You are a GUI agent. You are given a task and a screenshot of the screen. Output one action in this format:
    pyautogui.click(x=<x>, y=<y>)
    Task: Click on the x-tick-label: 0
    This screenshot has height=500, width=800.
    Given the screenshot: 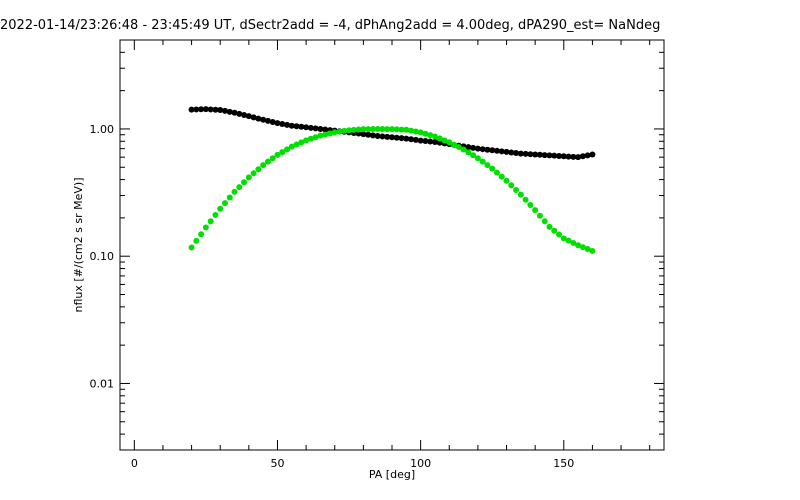 What is the action you would take?
    pyautogui.click(x=134, y=463)
    